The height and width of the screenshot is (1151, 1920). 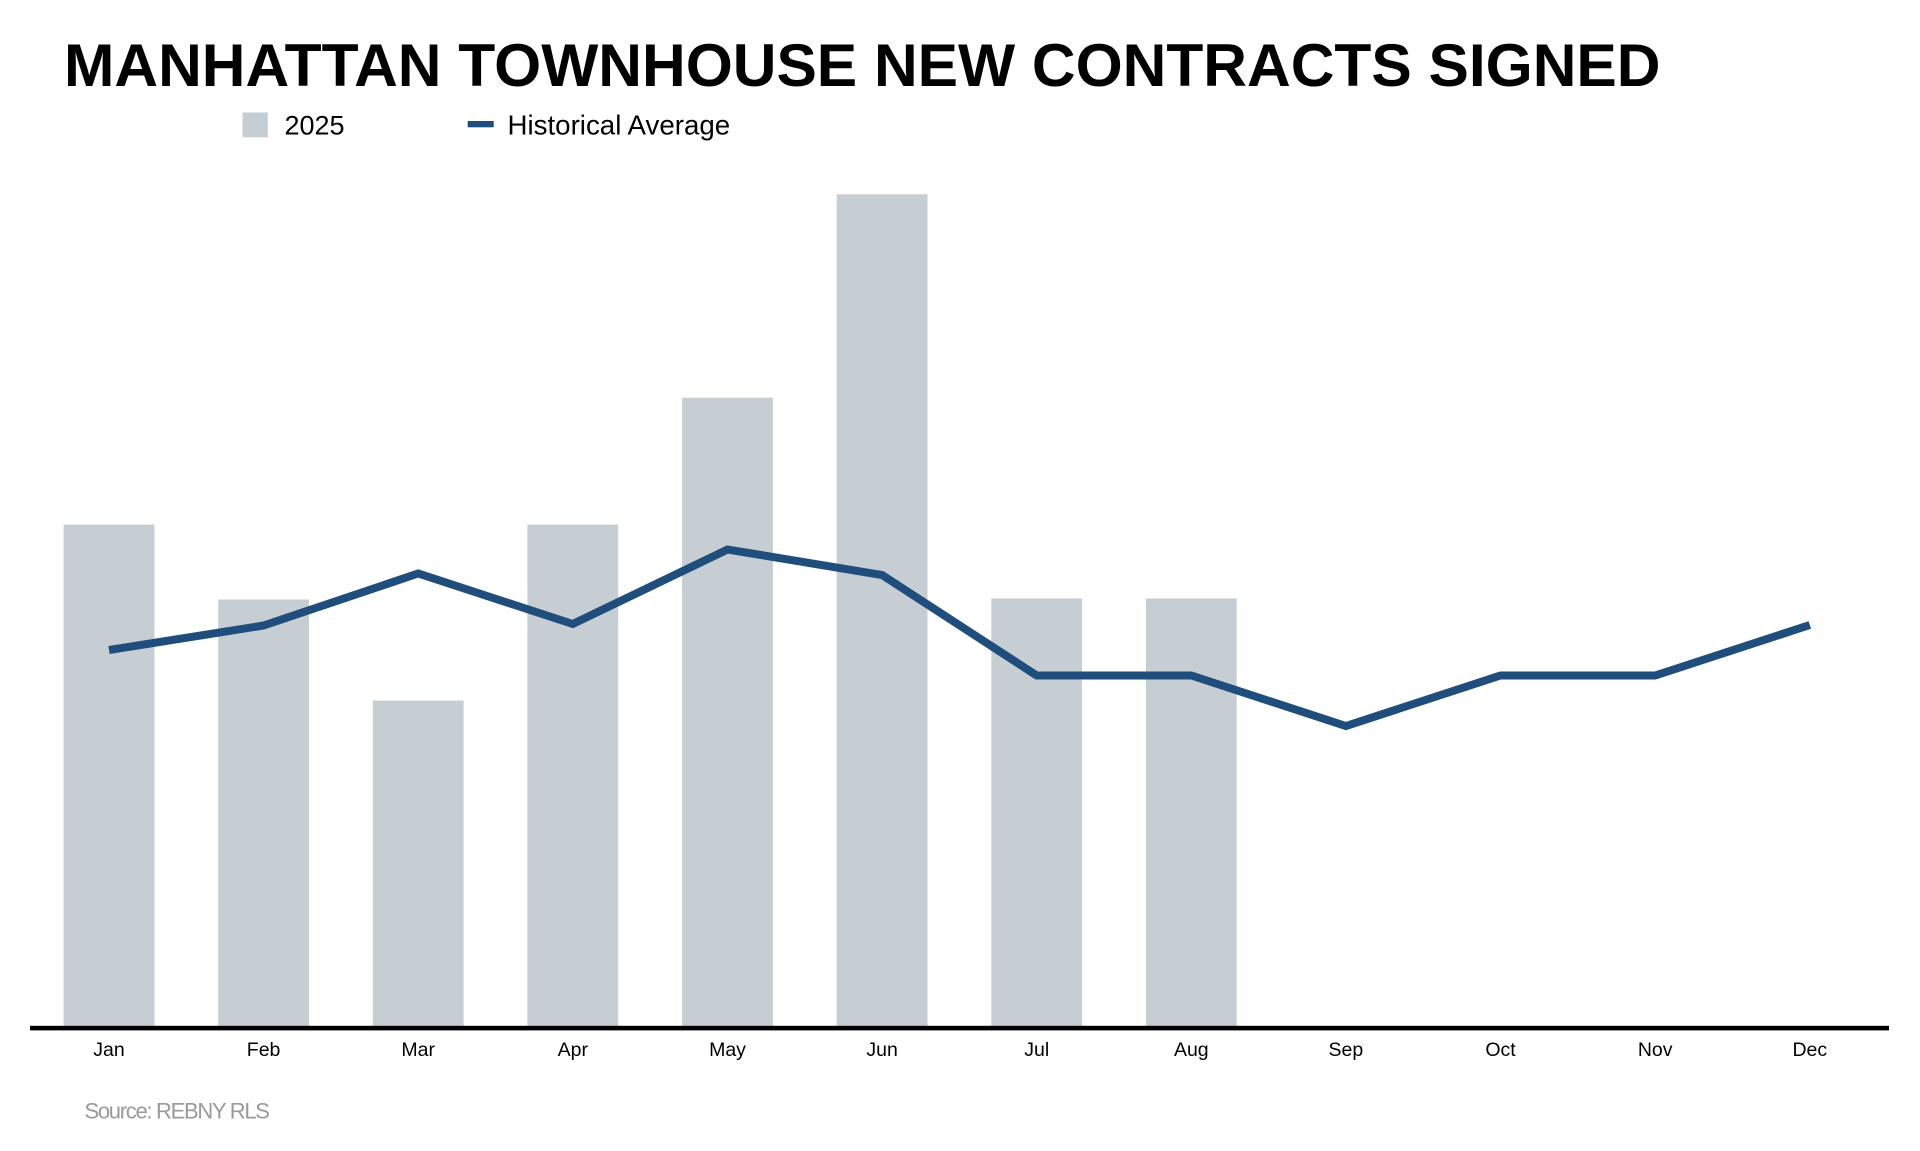 I want to click on svg-text: Source: REBNY RLS, so click(x=177, y=1110).